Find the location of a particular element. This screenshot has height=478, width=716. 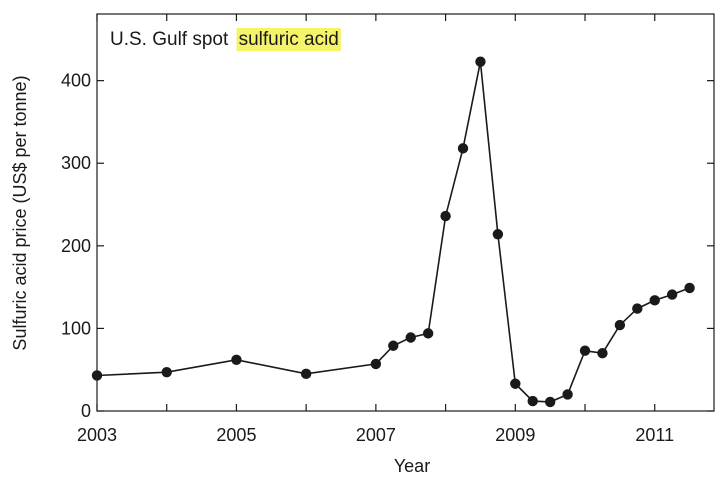

y-tick-label: 400 is located at coordinates (76, 81).